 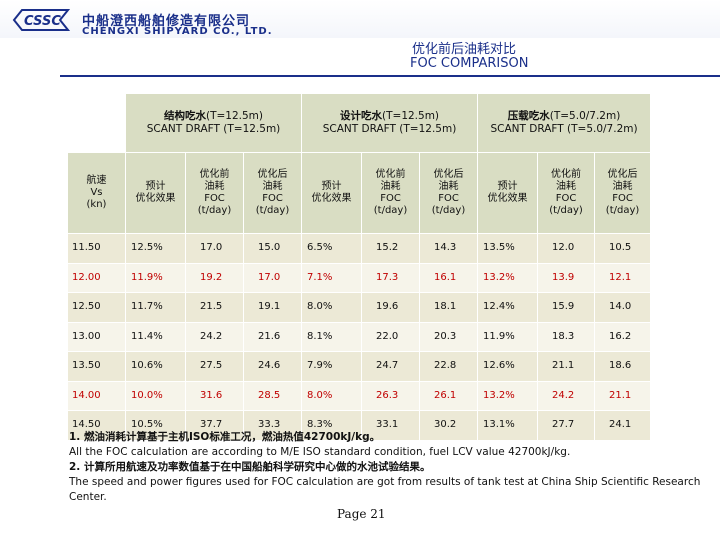 I want to click on foc-before-cell: 31.6, so click(x=214, y=395).